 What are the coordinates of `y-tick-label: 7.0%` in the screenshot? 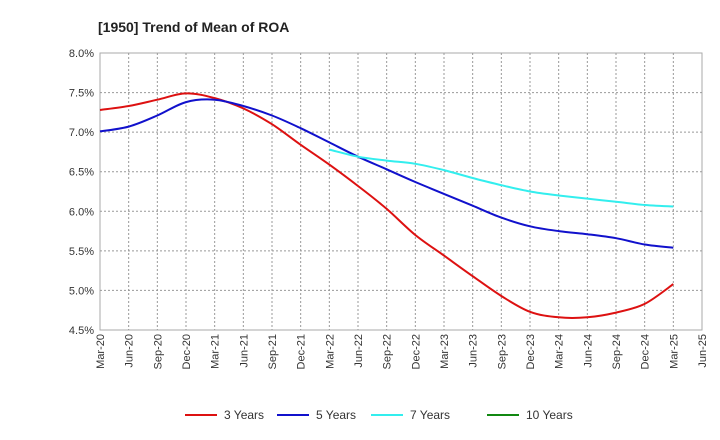 It's located at (81, 133).